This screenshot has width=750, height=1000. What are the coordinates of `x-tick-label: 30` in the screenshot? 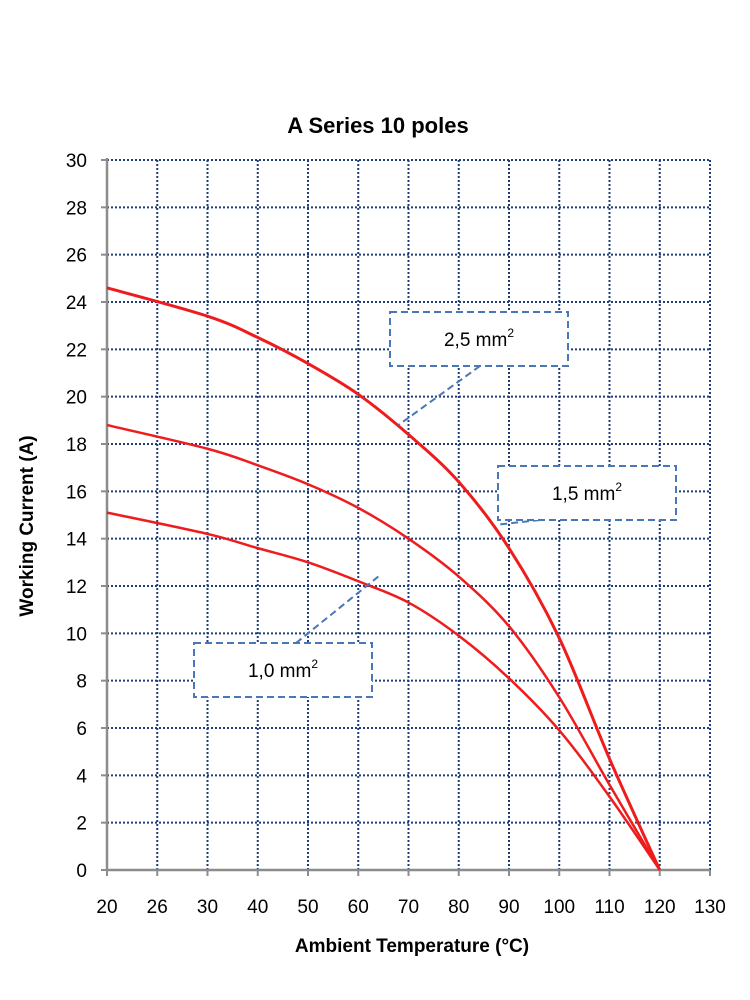 It's located at (207, 907).